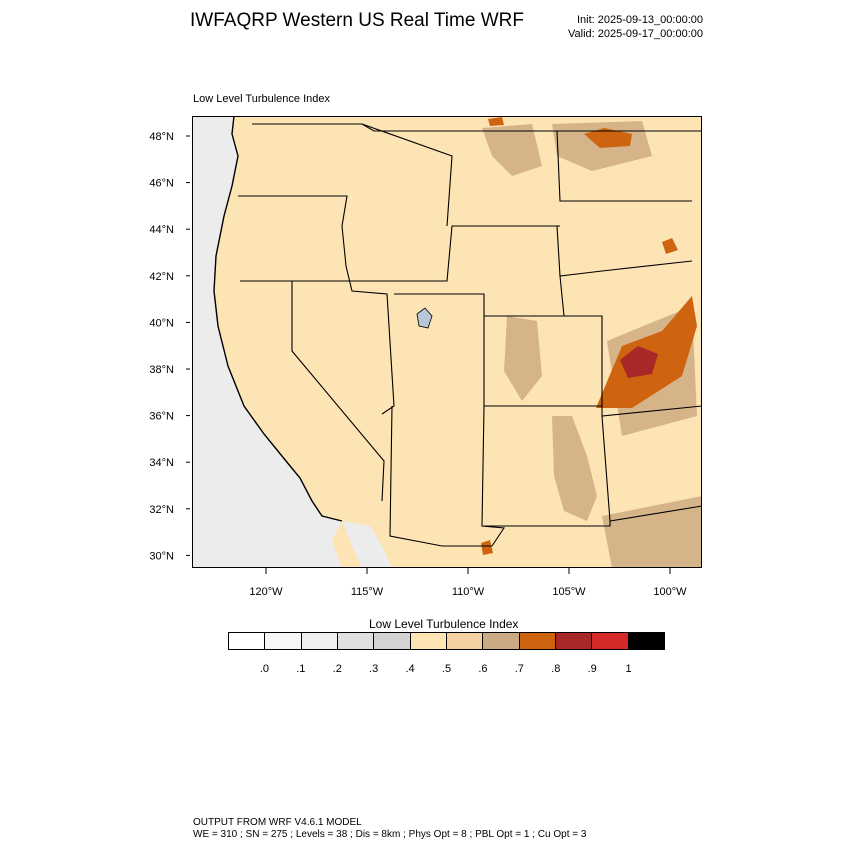 The width and height of the screenshot is (850, 850). What do you see at coordinates (367, 592) in the screenshot?
I see `lon-label: 115°W` at bounding box center [367, 592].